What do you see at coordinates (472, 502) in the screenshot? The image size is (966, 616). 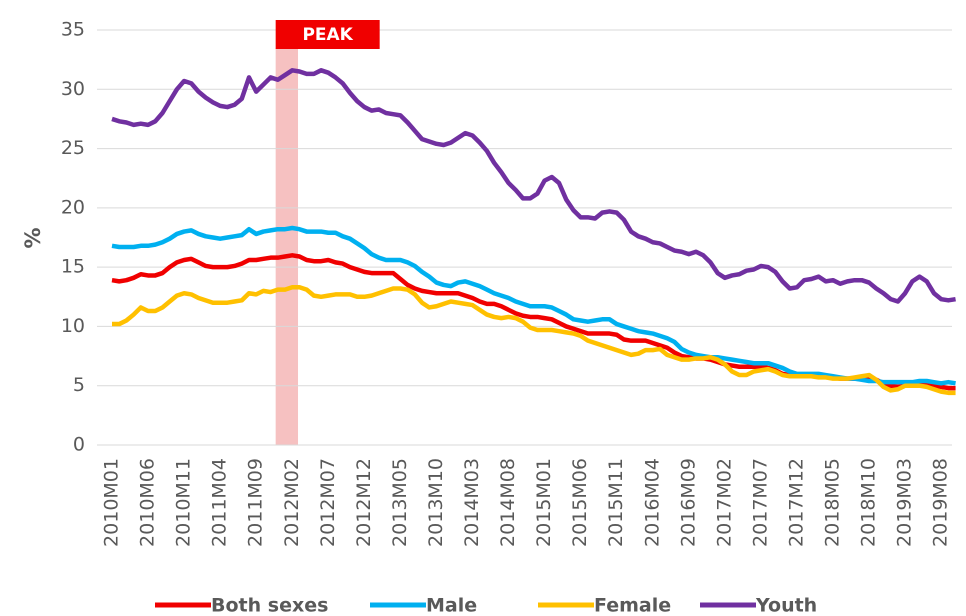 I see `x-tick-label: 2014M03` at bounding box center [472, 502].